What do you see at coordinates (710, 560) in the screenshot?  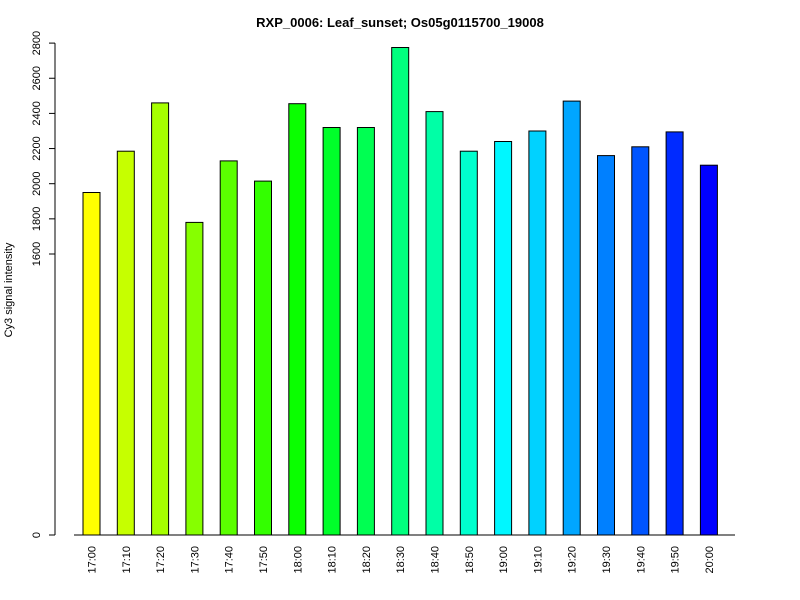 I see `x-tick-label: 20:00` at bounding box center [710, 560].